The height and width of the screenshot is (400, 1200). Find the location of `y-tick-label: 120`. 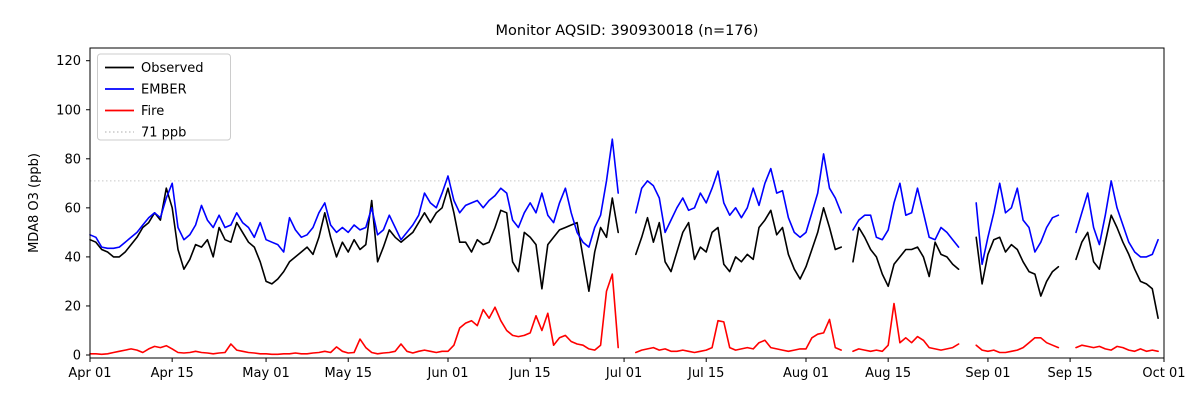

y-tick-label: 120 is located at coordinates (68, 61).